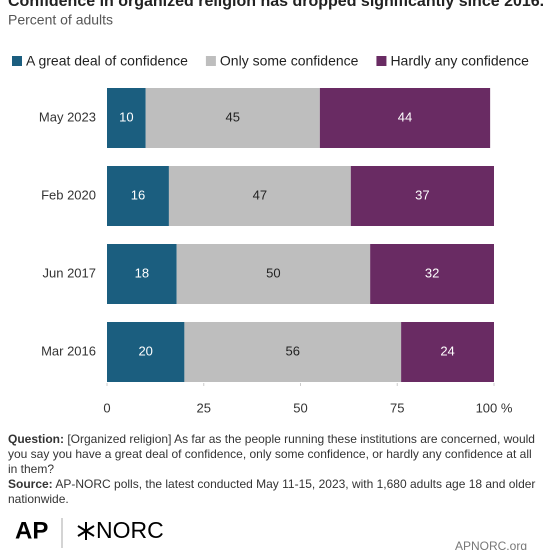 The image size is (550, 550). I want to click on logo-ap: AP, so click(31, 530).